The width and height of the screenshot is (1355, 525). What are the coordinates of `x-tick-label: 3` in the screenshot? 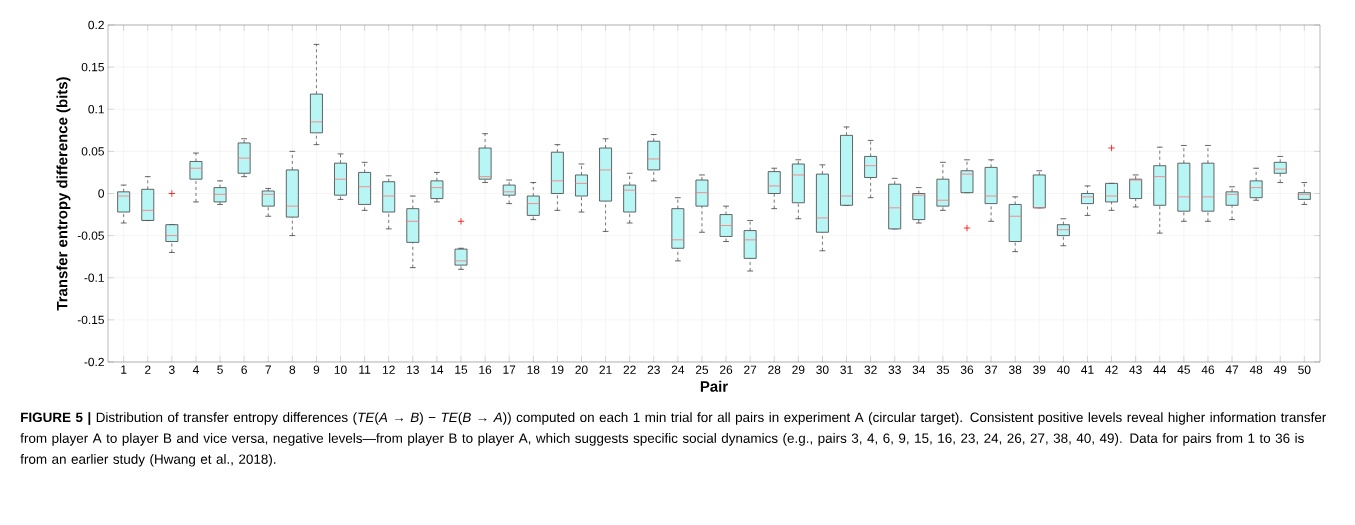 It's located at (171, 369).